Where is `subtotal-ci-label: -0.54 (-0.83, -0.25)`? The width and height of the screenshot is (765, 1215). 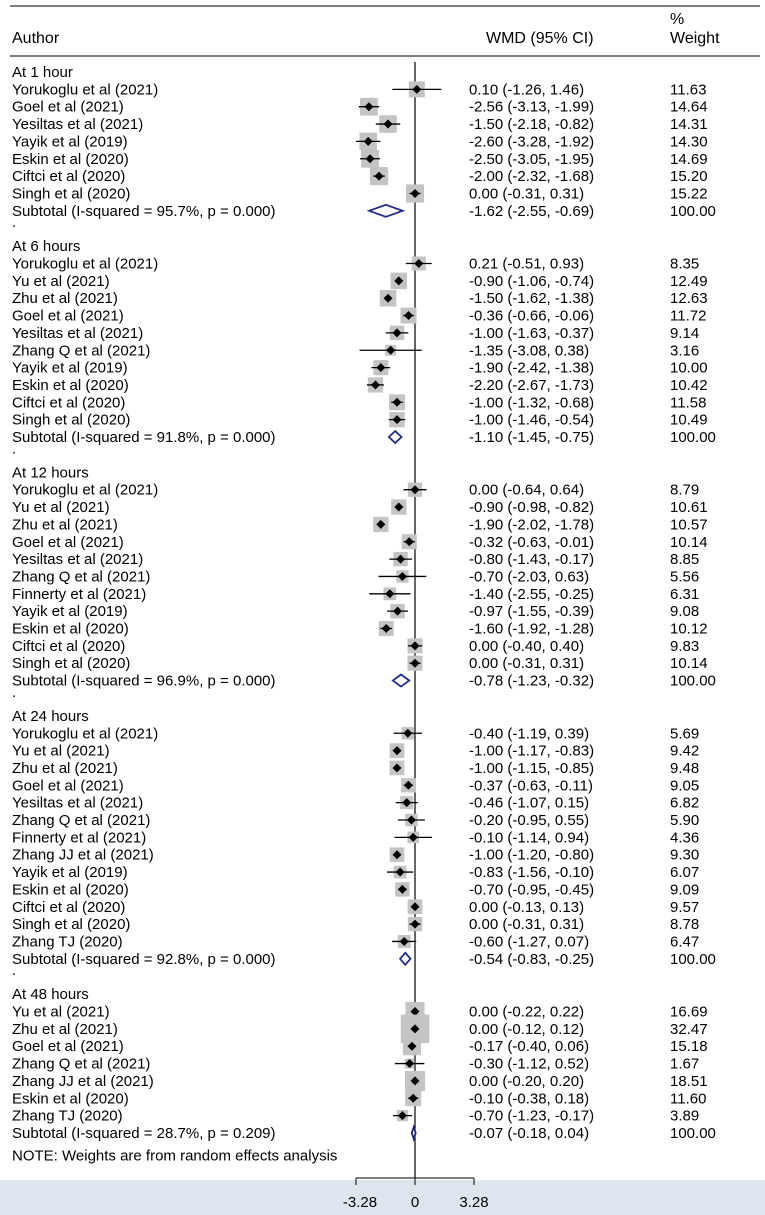
subtotal-ci-label: -0.54 (-0.83, -0.25) is located at coordinates (531, 959).